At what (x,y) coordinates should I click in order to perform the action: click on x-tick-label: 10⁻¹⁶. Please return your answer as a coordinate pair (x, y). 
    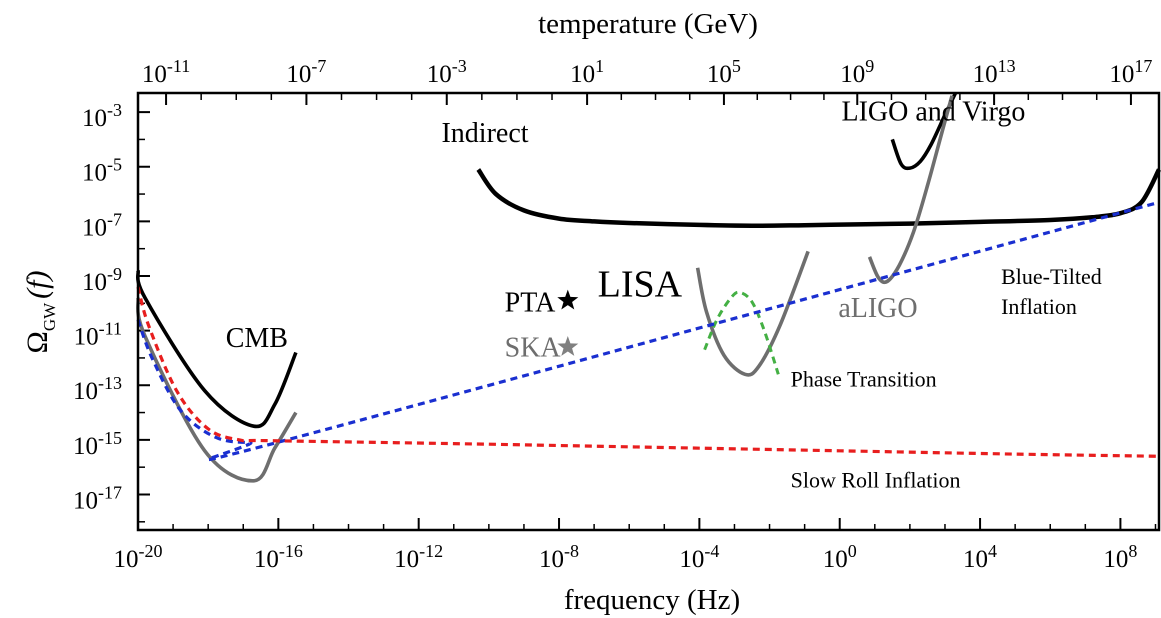
    Looking at the image, I should click on (278, 557).